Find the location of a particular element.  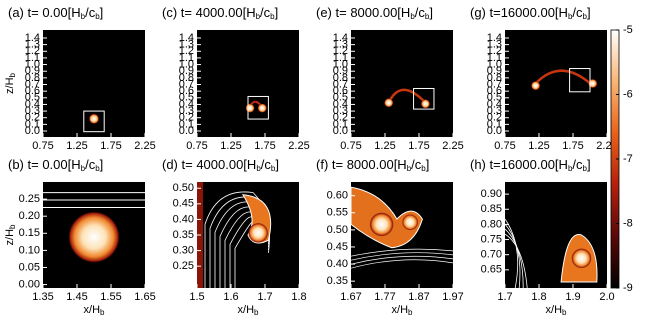

colorbar-tick-label: -8 is located at coordinates (628, 223).